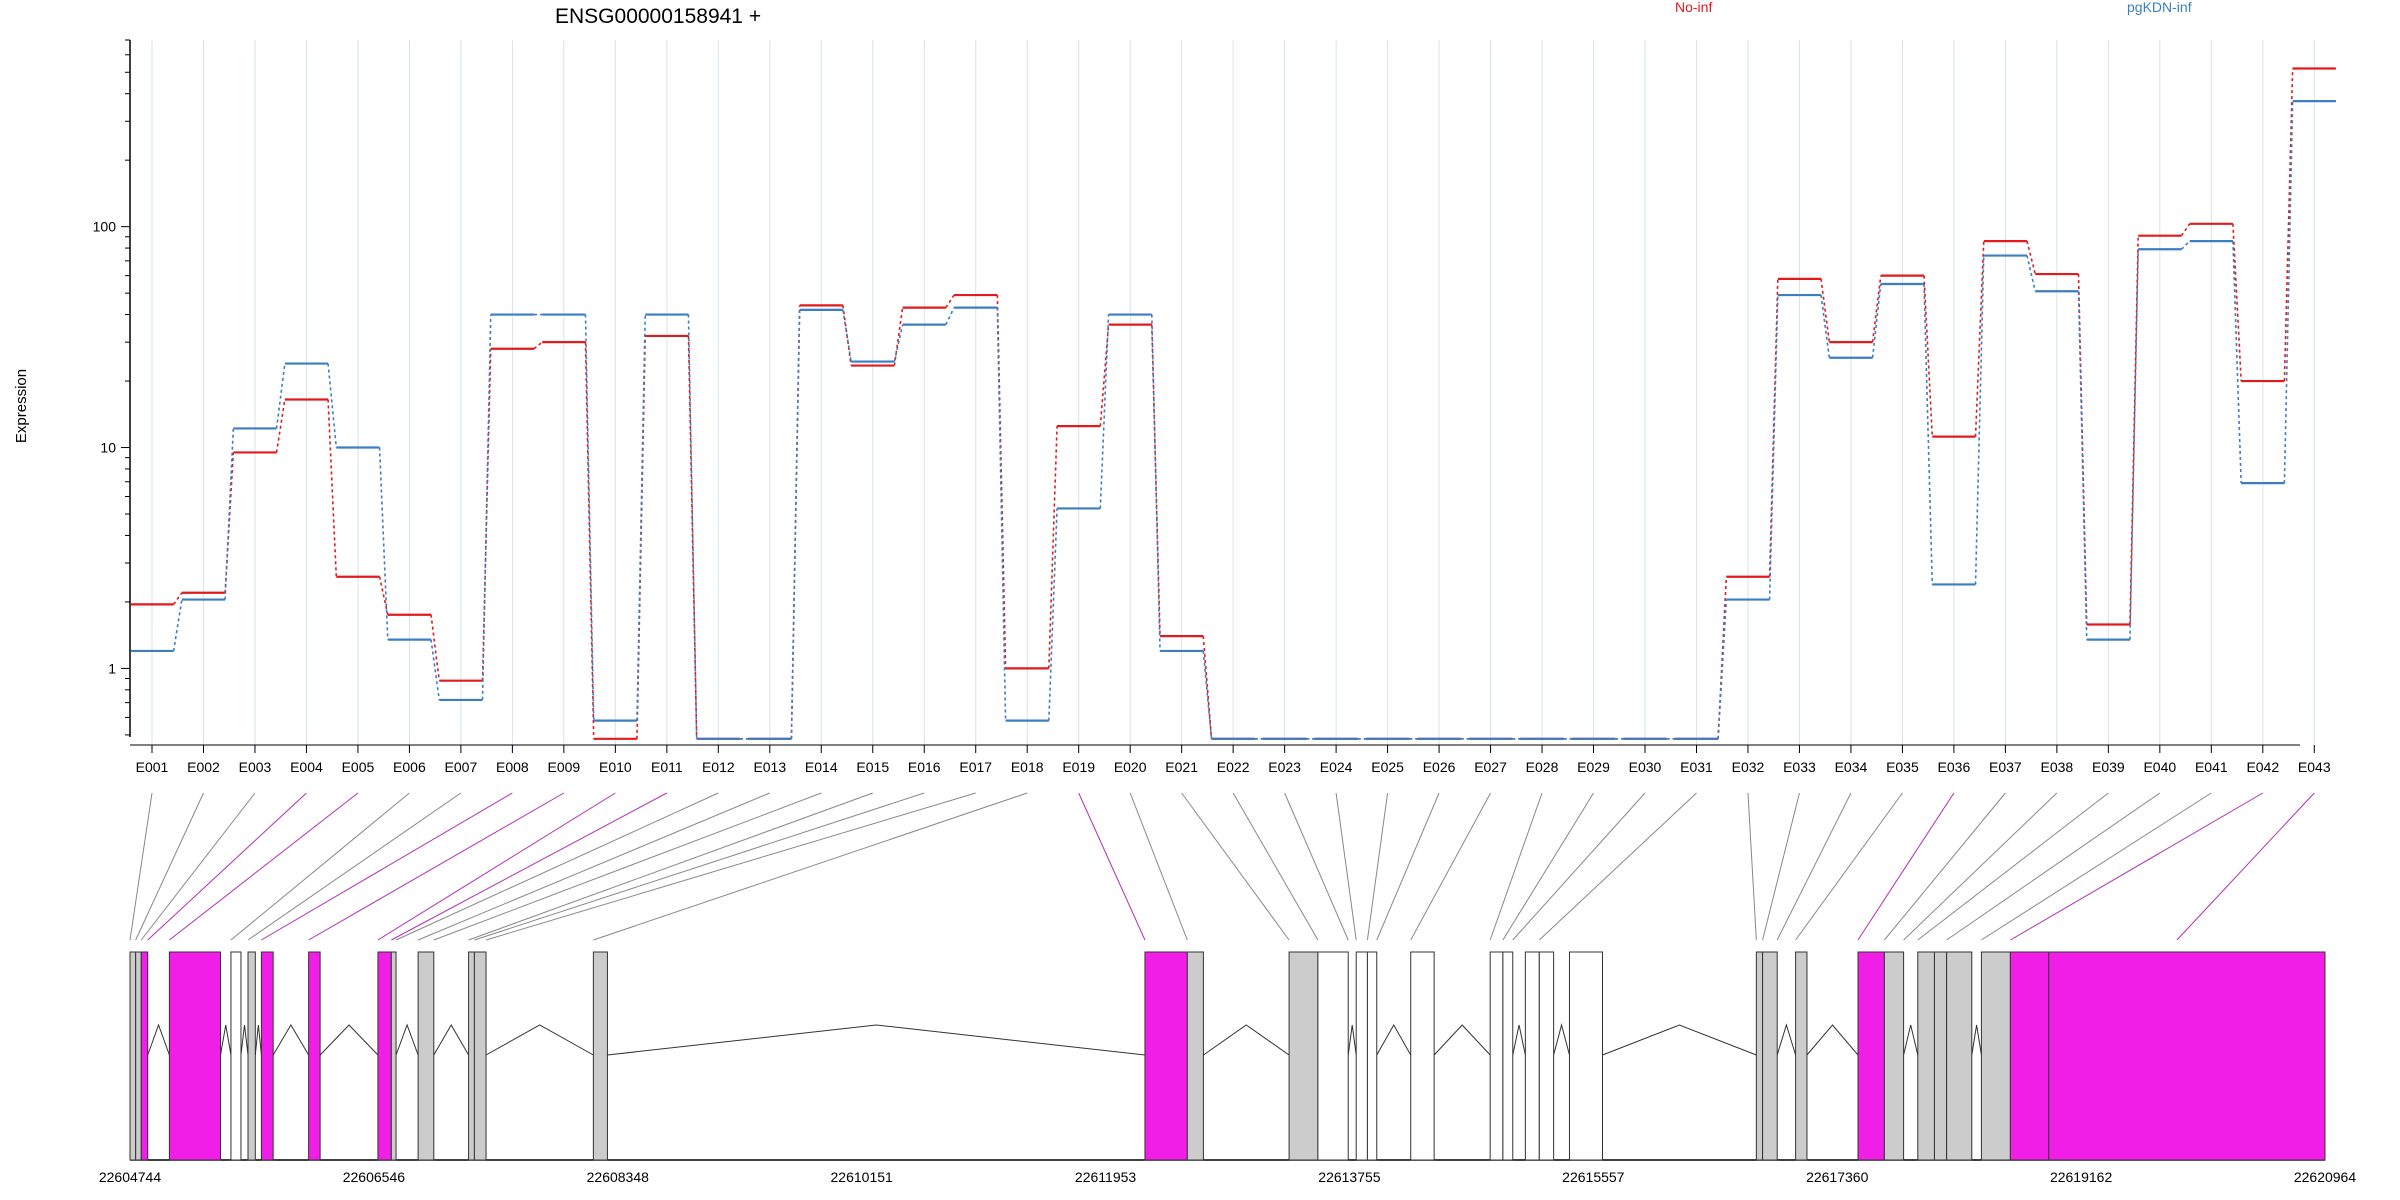 The height and width of the screenshot is (1200, 2400). I want to click on x-tick-label: E040, so click(2159, 767).